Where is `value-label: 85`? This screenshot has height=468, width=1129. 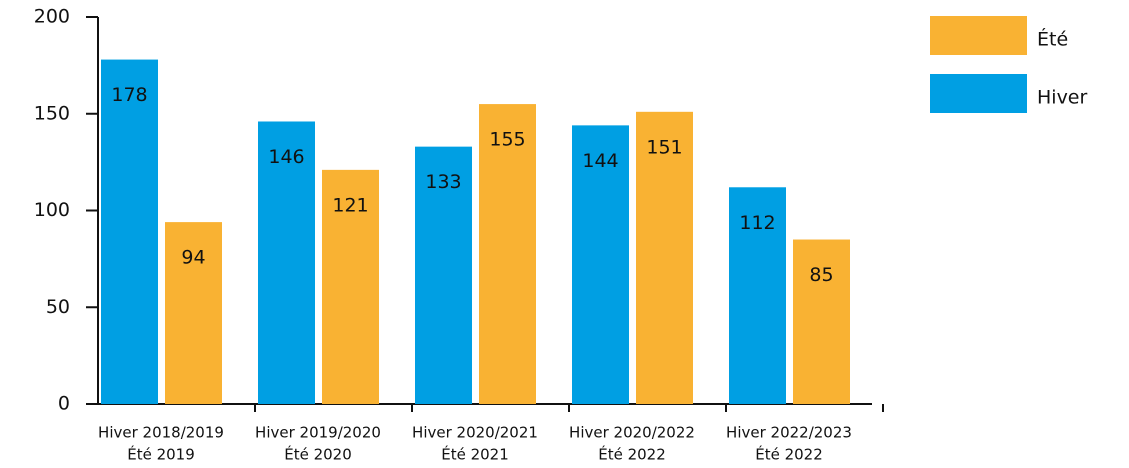
value-label: 85 is located at coordinates (821, 275).